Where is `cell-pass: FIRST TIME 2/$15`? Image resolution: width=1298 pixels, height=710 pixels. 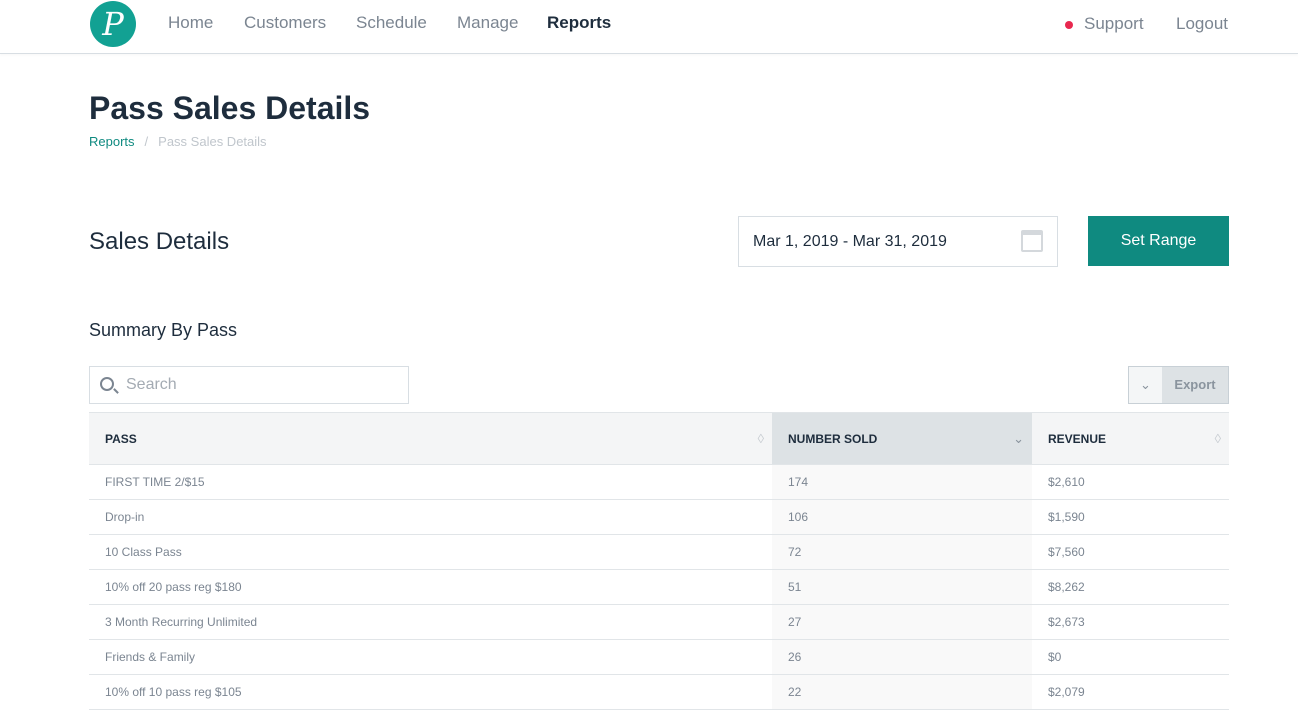 cell-pass: FIRST TIME 2/$15 is located at coordinates (430, 482).